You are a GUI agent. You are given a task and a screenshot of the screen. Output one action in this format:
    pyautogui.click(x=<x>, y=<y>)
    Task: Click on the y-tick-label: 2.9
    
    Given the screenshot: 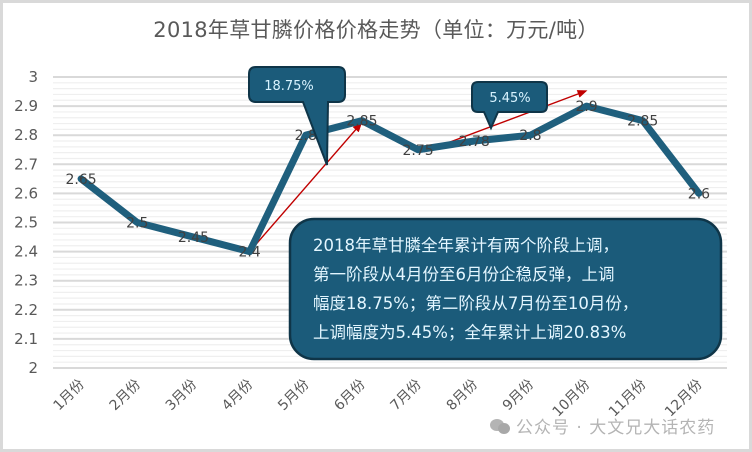 What is the action you would take?
    pyautogui.click(x=26, y=106)
    